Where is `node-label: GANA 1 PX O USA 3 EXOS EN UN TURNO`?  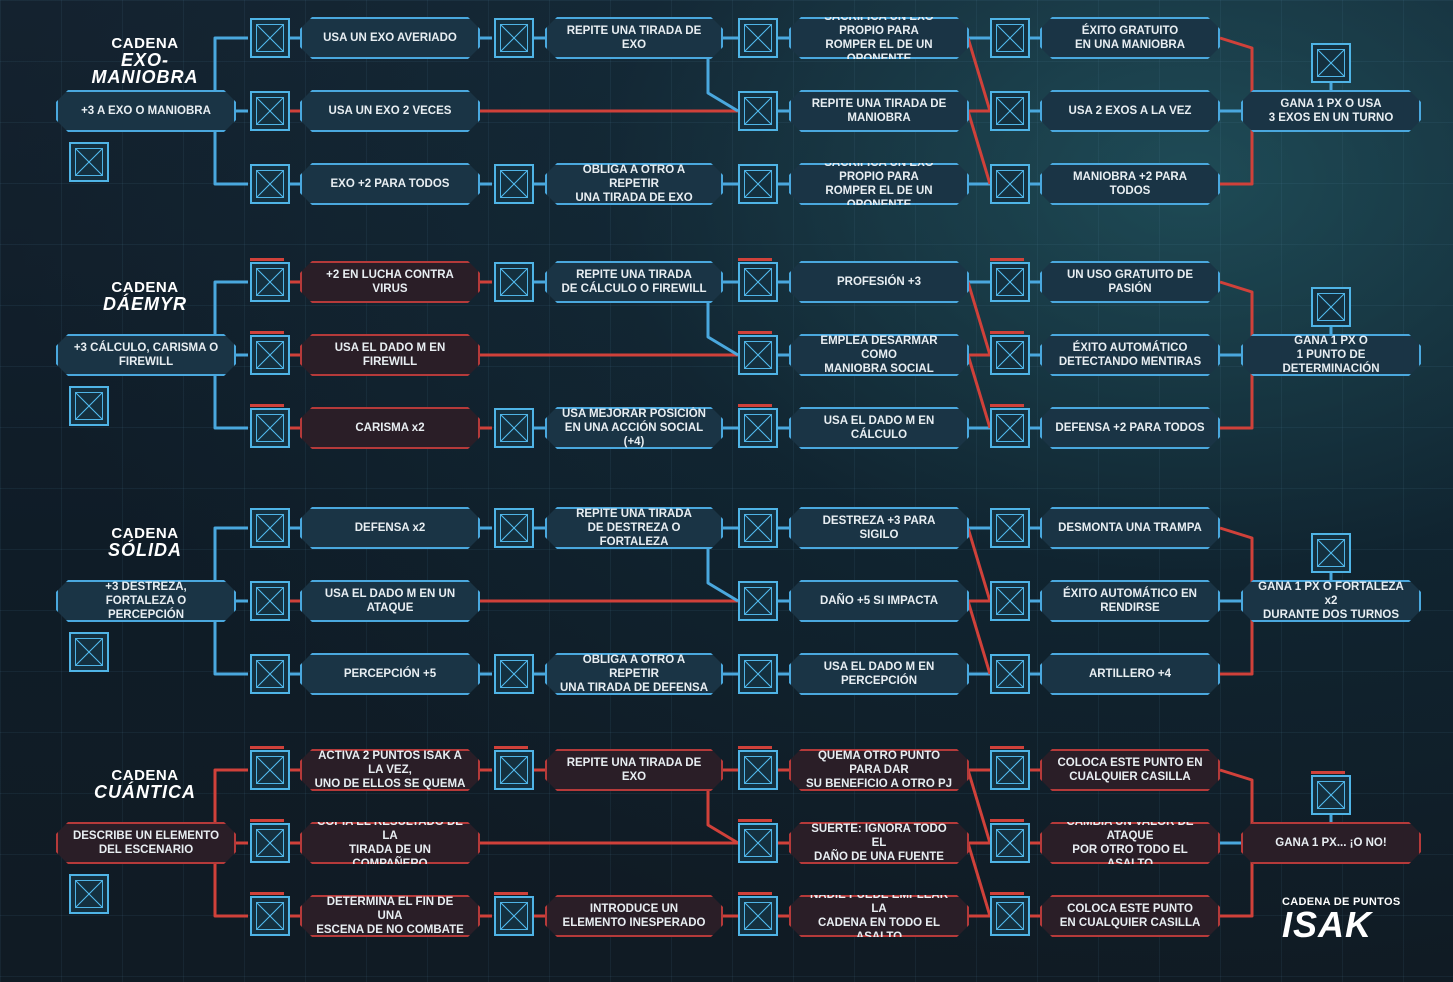 node-label: GANA 1 PX O USA 3 EXOS EN UN TURNO is located at coordinates (1331, 111).